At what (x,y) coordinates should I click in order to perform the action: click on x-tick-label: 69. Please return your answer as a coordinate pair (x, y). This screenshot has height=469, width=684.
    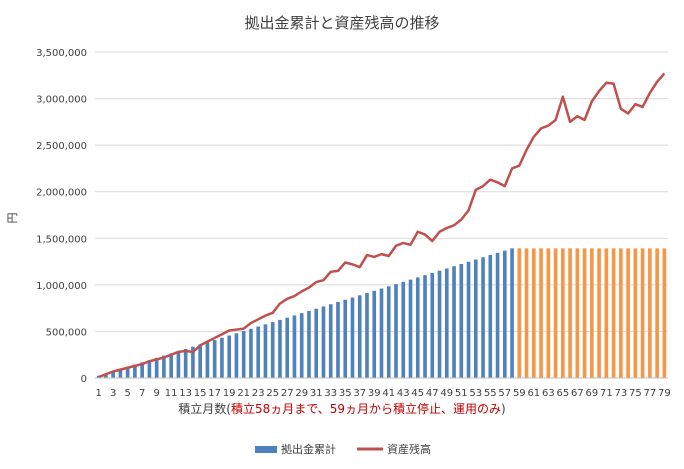
    Looking at the image, I should click on (591, 393).